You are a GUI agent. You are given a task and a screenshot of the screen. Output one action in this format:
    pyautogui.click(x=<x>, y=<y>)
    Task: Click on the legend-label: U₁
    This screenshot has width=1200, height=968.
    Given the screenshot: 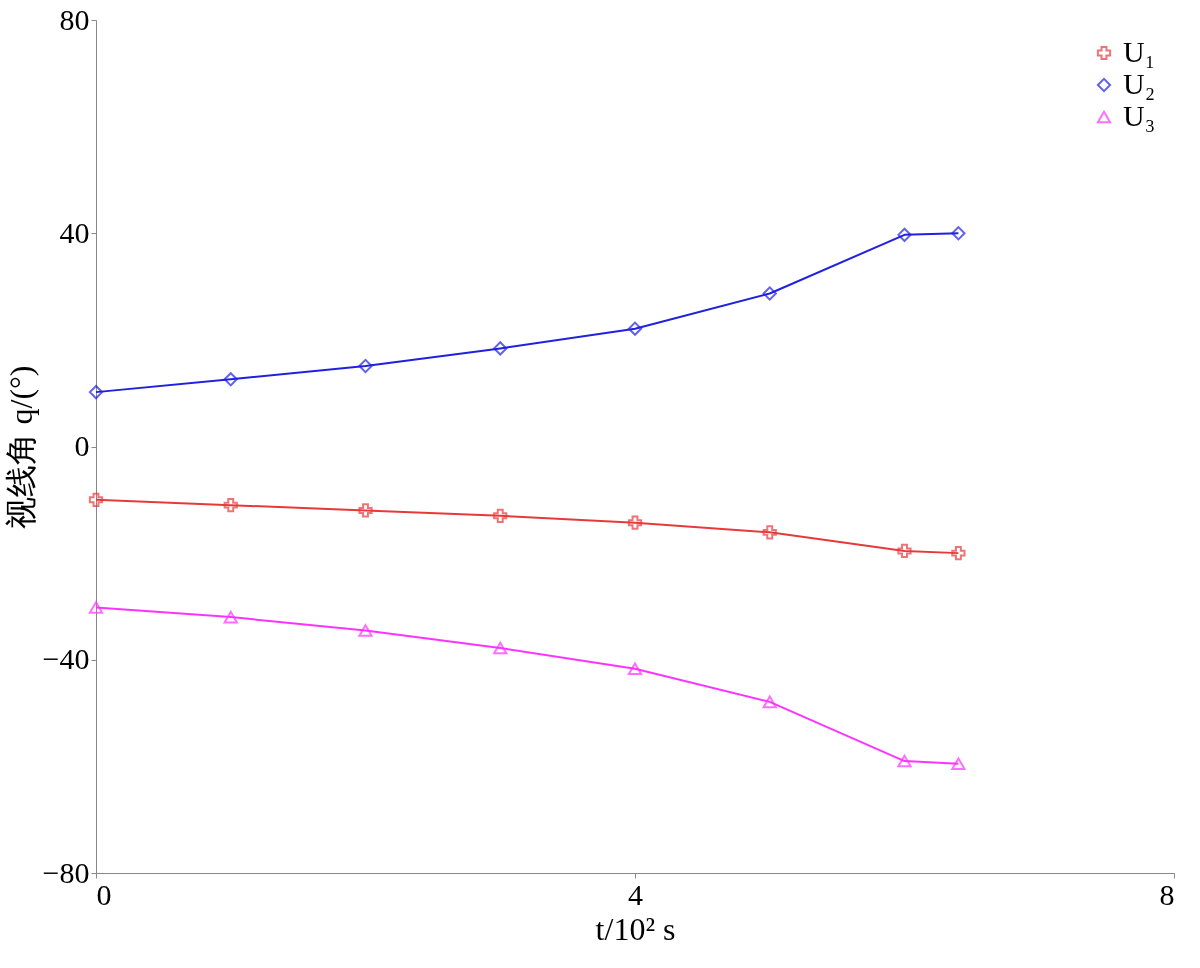 What is the action you would take?
    pyautogui.click(x=1139, y=51)
    